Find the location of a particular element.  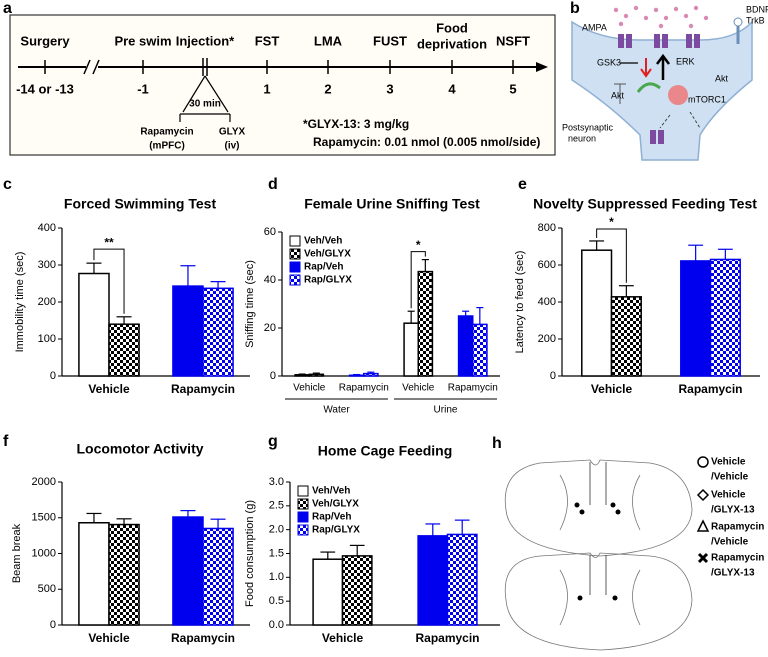

chart-title: Forced Swimming Test is located at coordinates (140, 204).